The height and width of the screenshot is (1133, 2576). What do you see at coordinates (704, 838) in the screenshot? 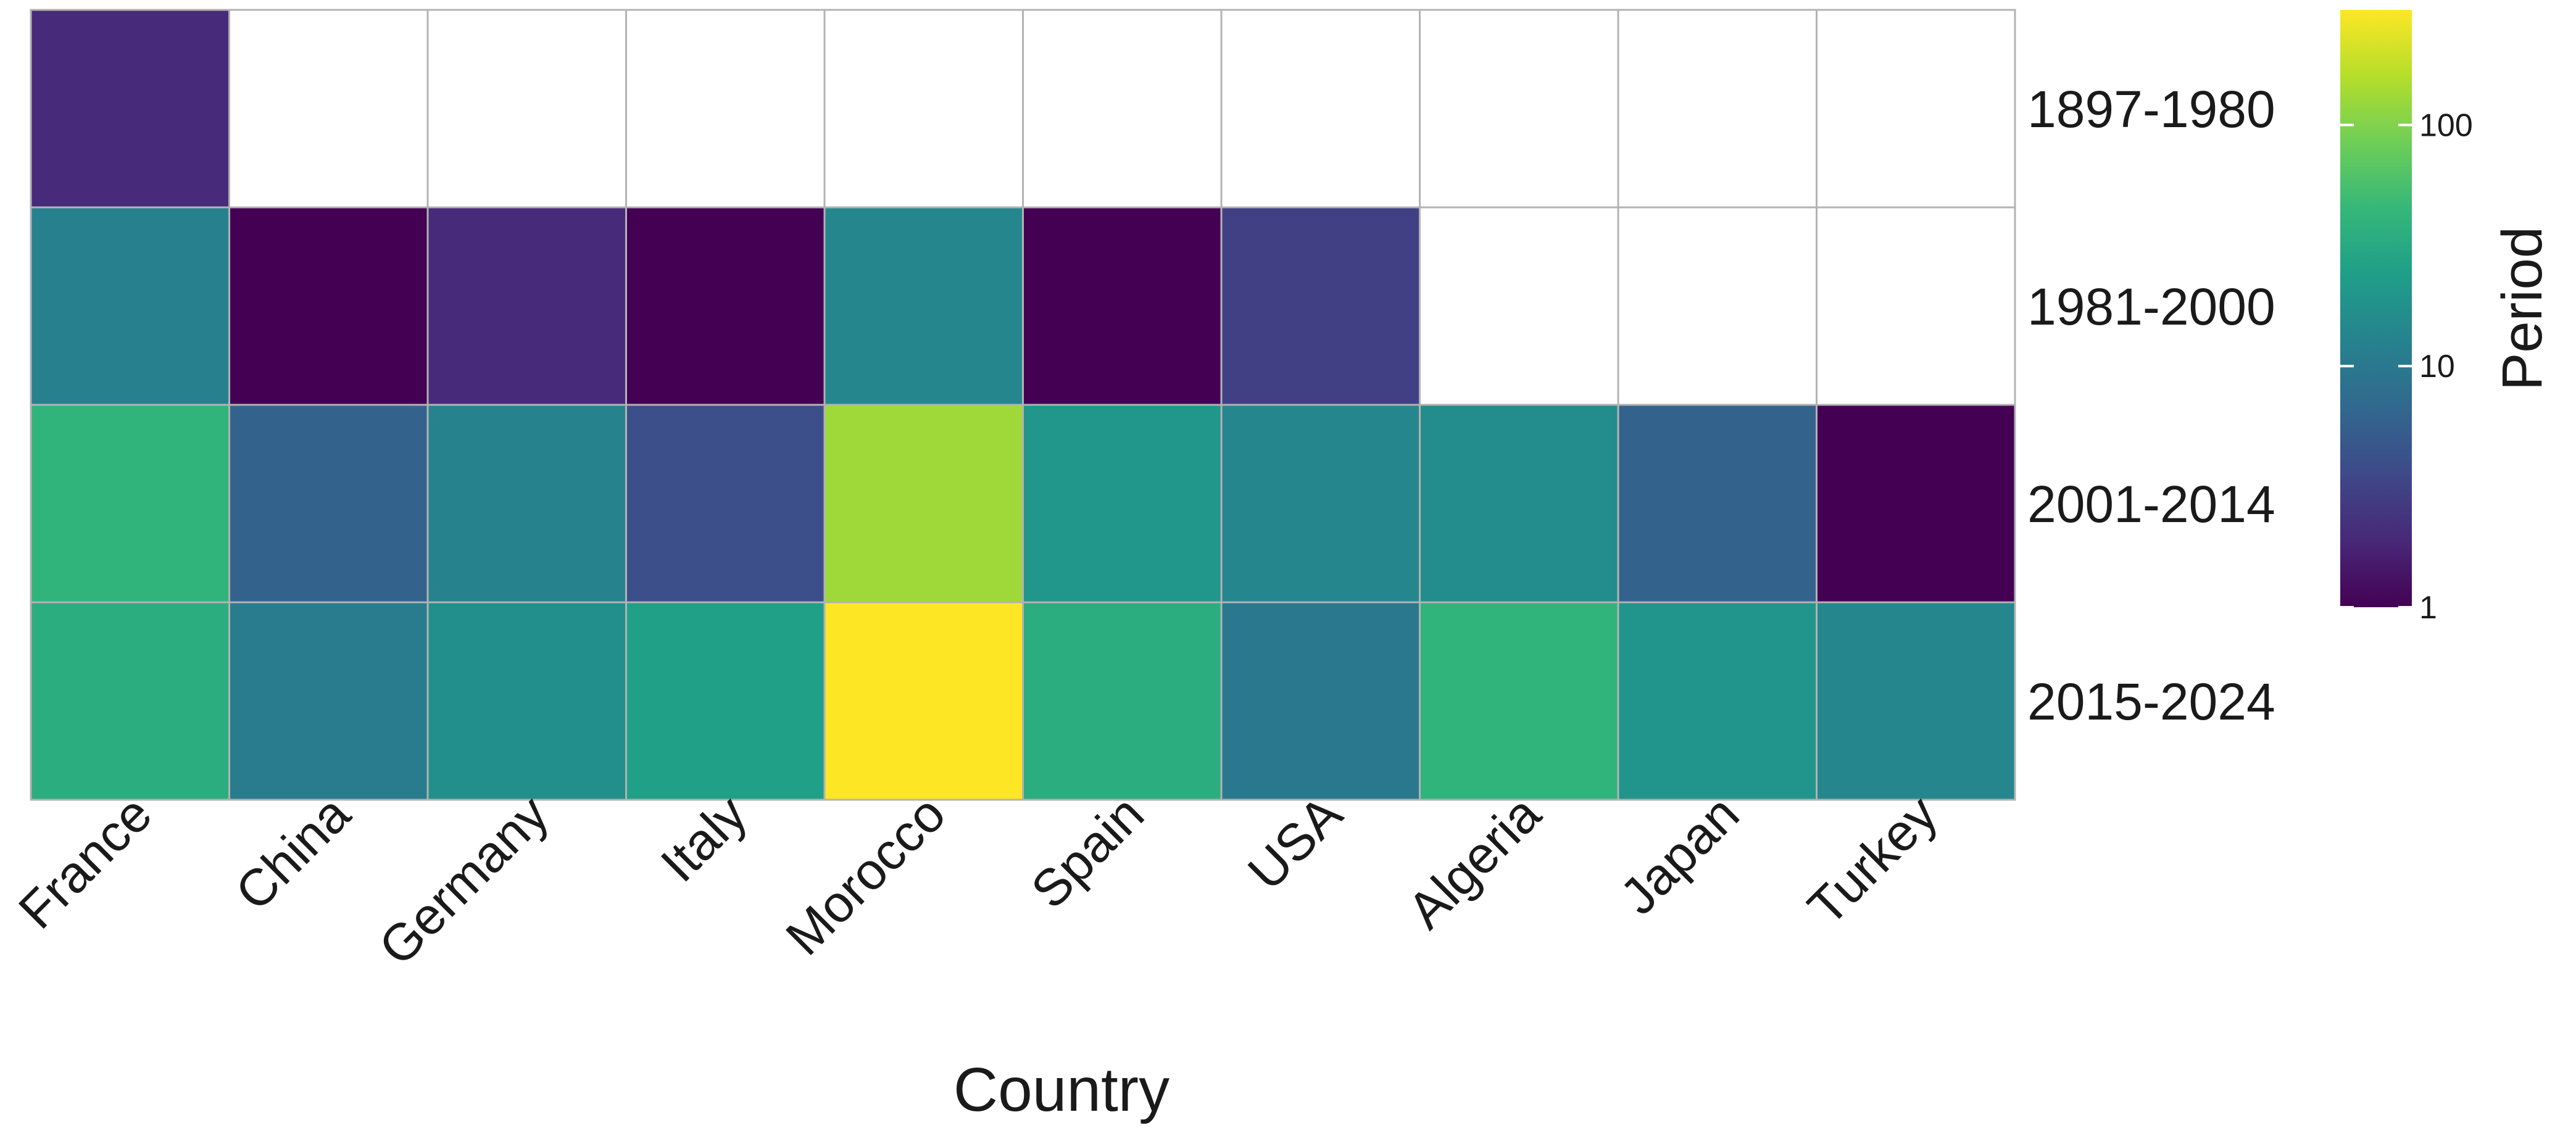
I see `x-tick-label: Italy` at bounding box center [704, 838].